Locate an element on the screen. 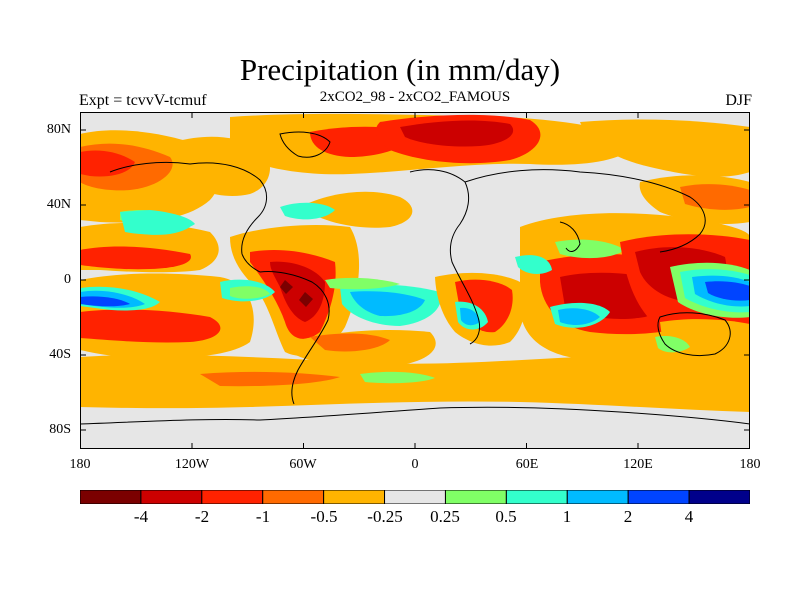  wpac-dark-blue is located at coordinates (727, 291).